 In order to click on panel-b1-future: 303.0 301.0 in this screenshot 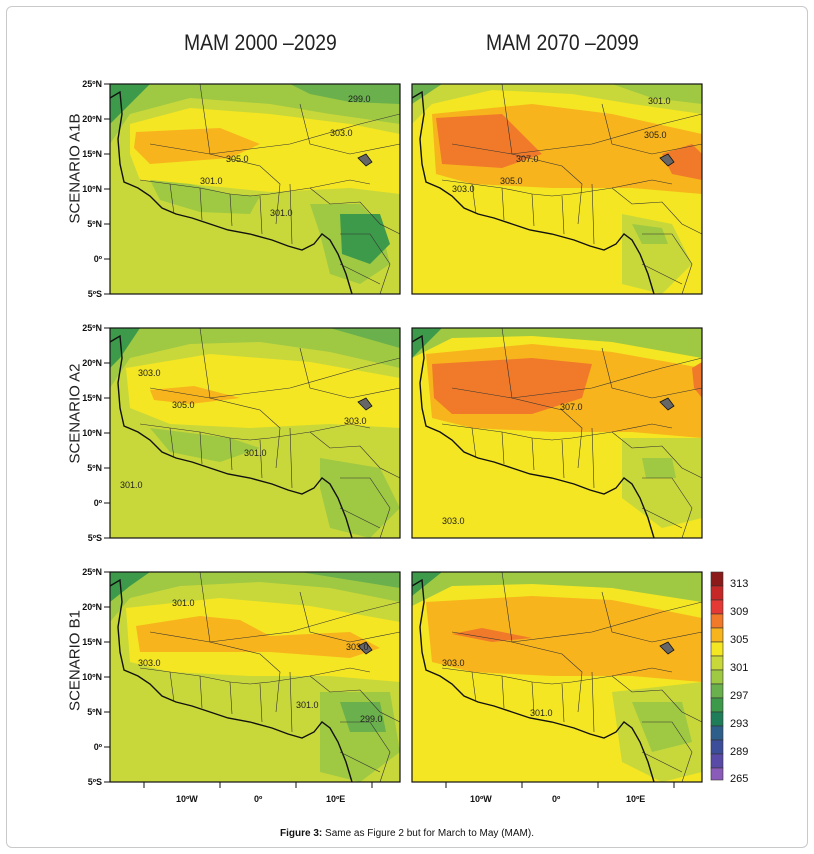, I will do `click(557, 677)`.